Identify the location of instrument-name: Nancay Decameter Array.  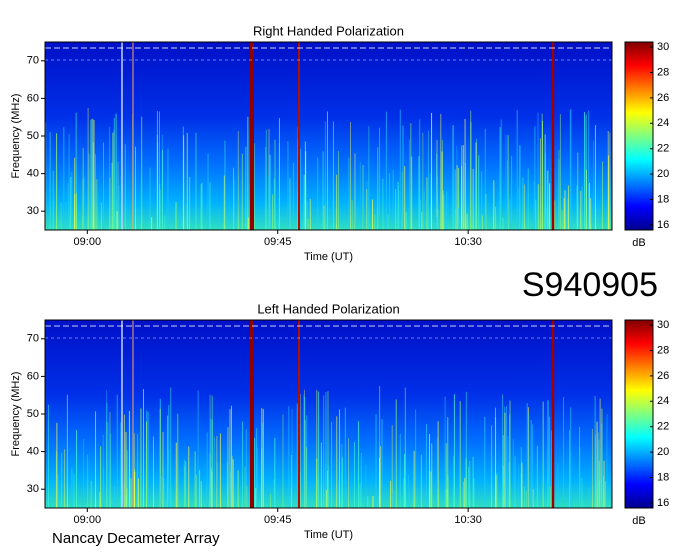
(136, 538).